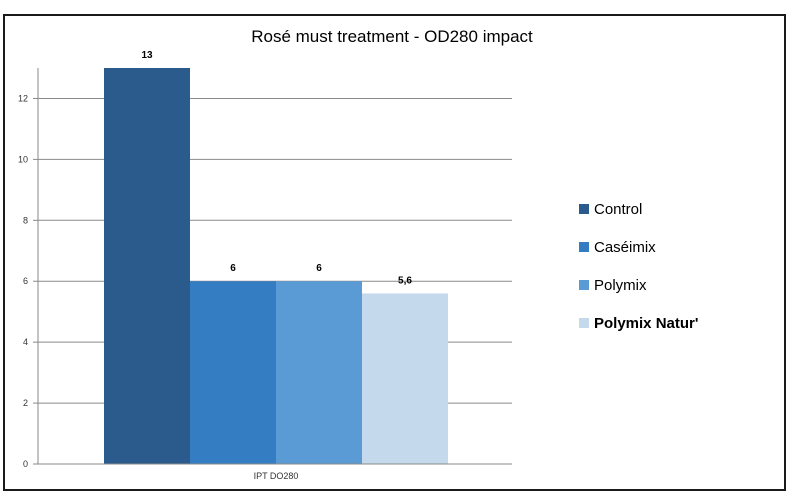 The image size is (792, 494). I want to click on legend-label: Polymix Natur', so click(646, 323).